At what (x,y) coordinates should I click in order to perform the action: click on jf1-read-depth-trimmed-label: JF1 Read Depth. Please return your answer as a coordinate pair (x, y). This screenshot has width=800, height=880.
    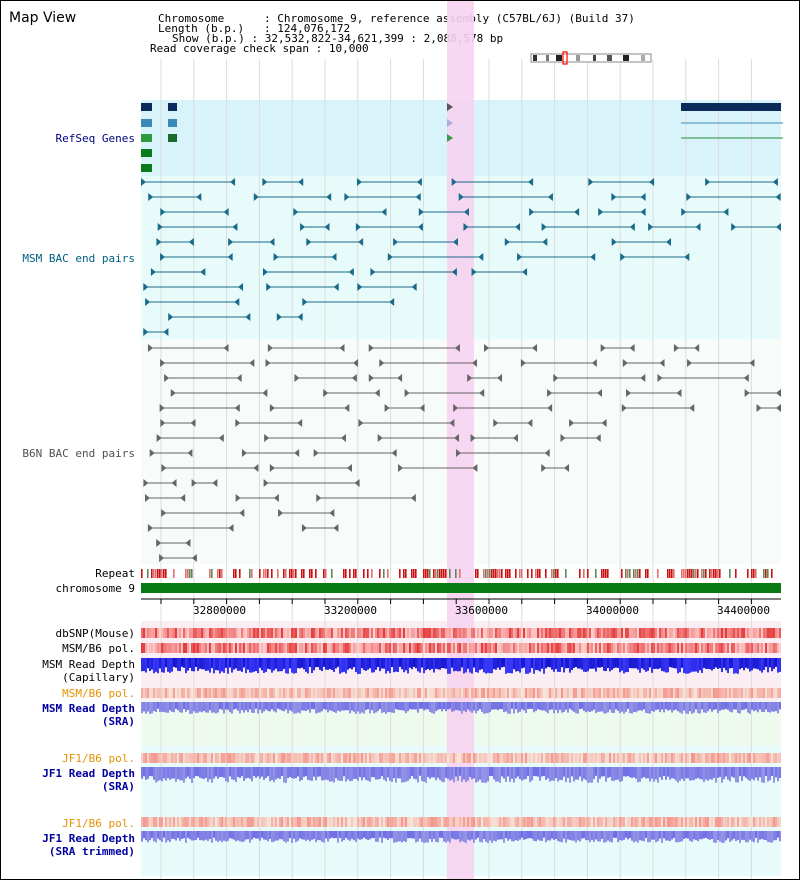
    Looking at the image, I should click on (88, 838).